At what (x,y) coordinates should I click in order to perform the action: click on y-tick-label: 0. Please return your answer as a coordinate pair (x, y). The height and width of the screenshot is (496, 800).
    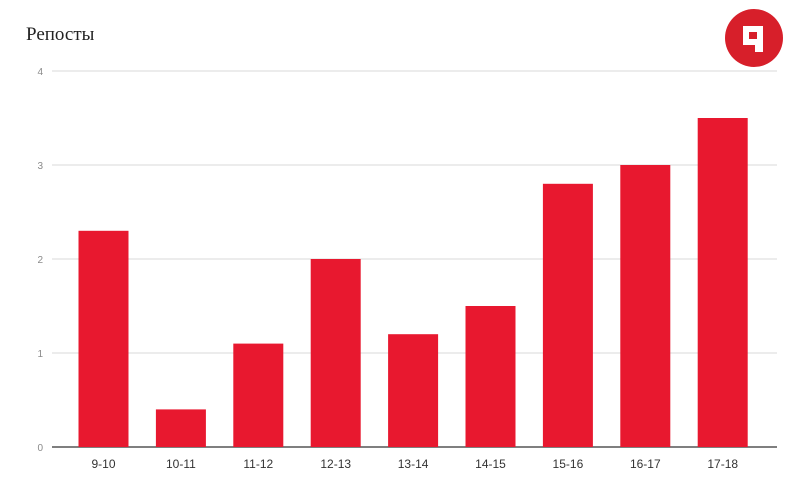
    Looking at the image, I should click on (40, 448).